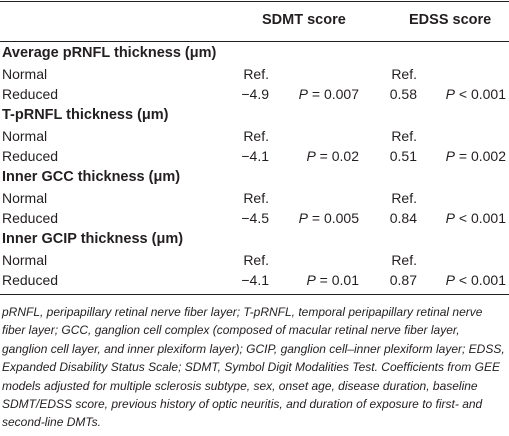 Image resolution: width=509 pixels, height=436 pixels. Describe the element at coordinates (85, 115) in the screenshot. I see `group-title: T-pRNFL thickness (μm)` at that location.